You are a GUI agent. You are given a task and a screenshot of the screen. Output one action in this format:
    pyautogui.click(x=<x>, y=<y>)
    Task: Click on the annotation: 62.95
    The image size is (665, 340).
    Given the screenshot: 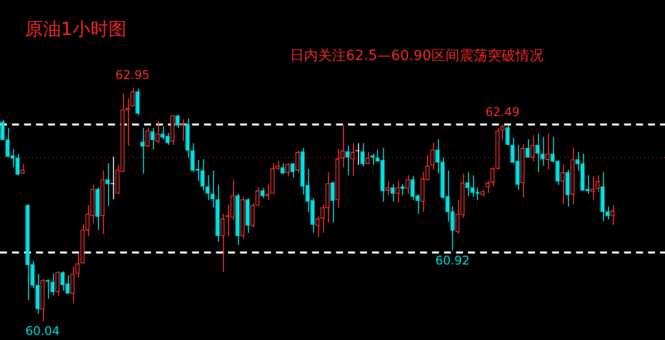 What is the action you would take?
    pyautogui.click(x=132, y=75)
    